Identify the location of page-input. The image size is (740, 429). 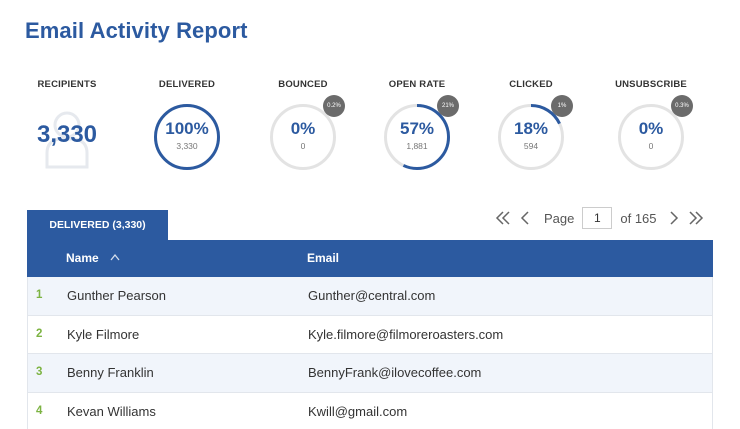
(597, 218).